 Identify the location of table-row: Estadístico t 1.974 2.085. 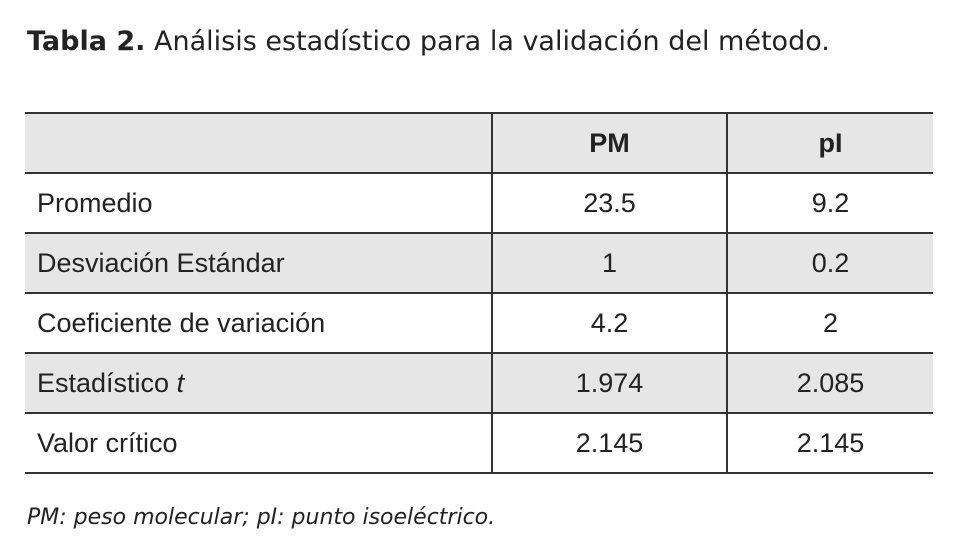
(479, 383).